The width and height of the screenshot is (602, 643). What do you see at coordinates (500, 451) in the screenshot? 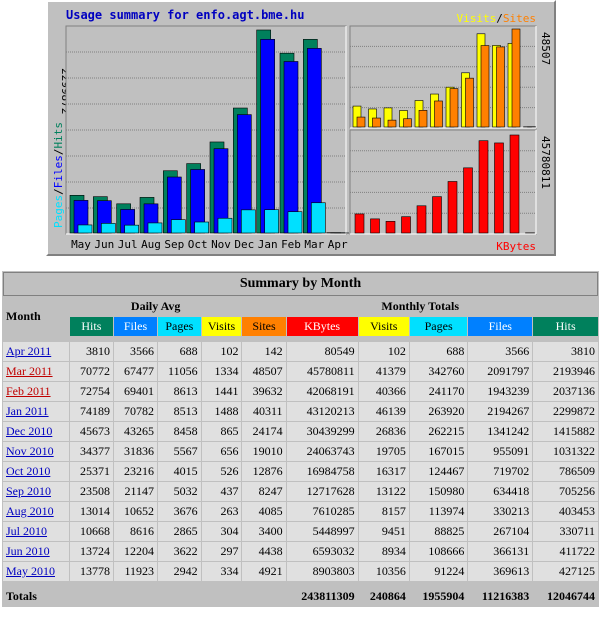
I see `value-cell: 955091` at bounding box center [500, 451].